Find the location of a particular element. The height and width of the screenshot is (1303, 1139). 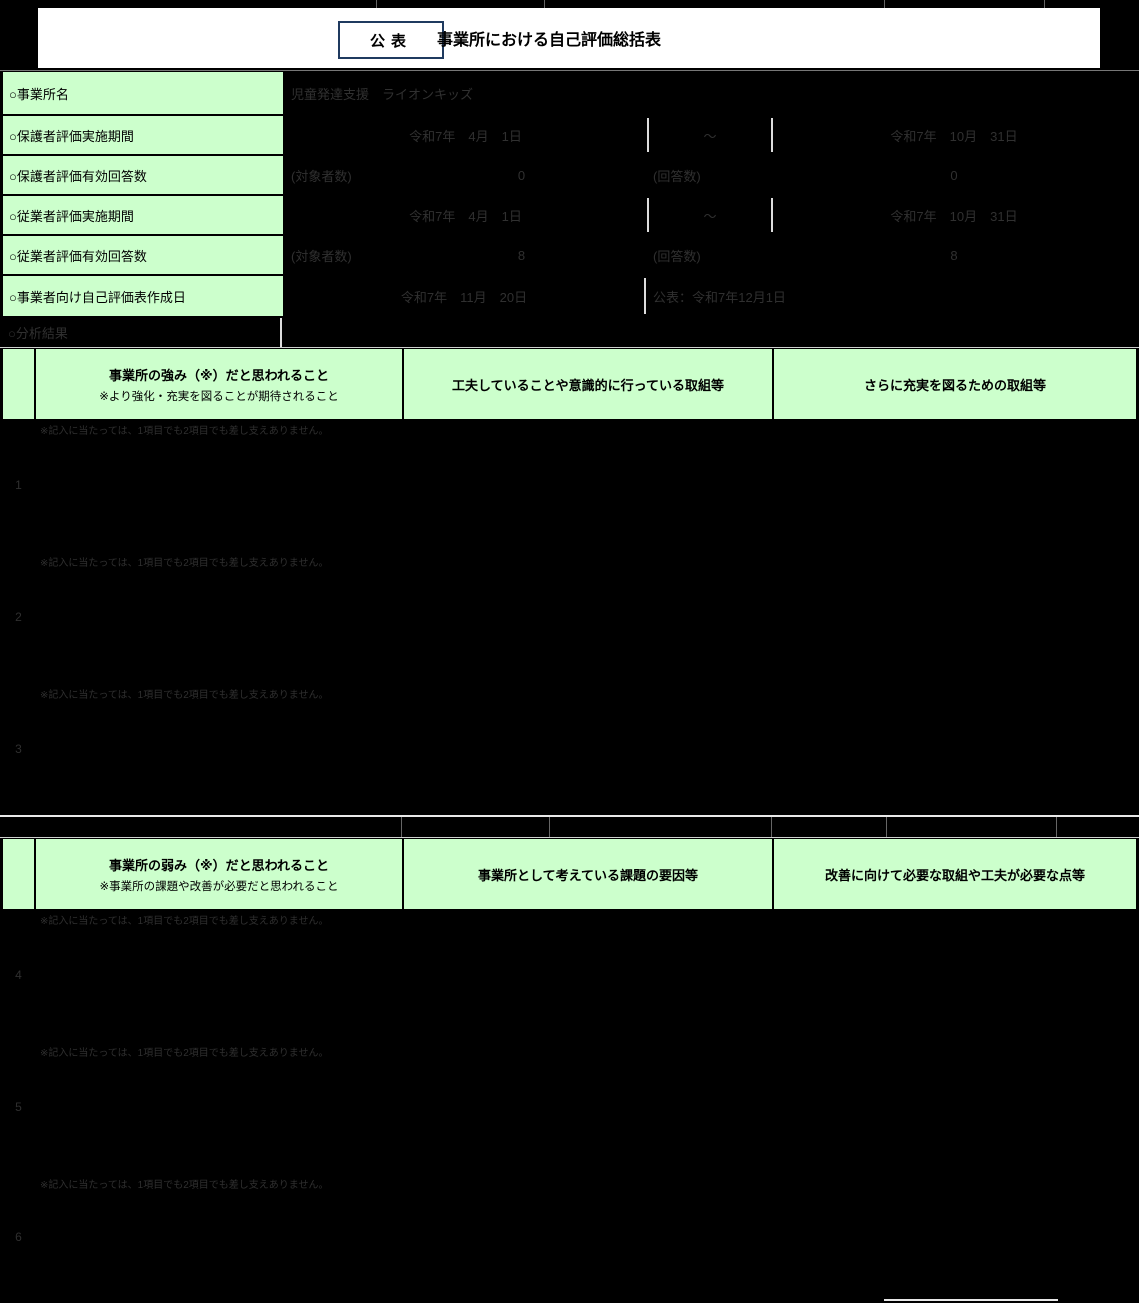

staff-target-count-label: (対象者数) is located at coordinates (321, 256).